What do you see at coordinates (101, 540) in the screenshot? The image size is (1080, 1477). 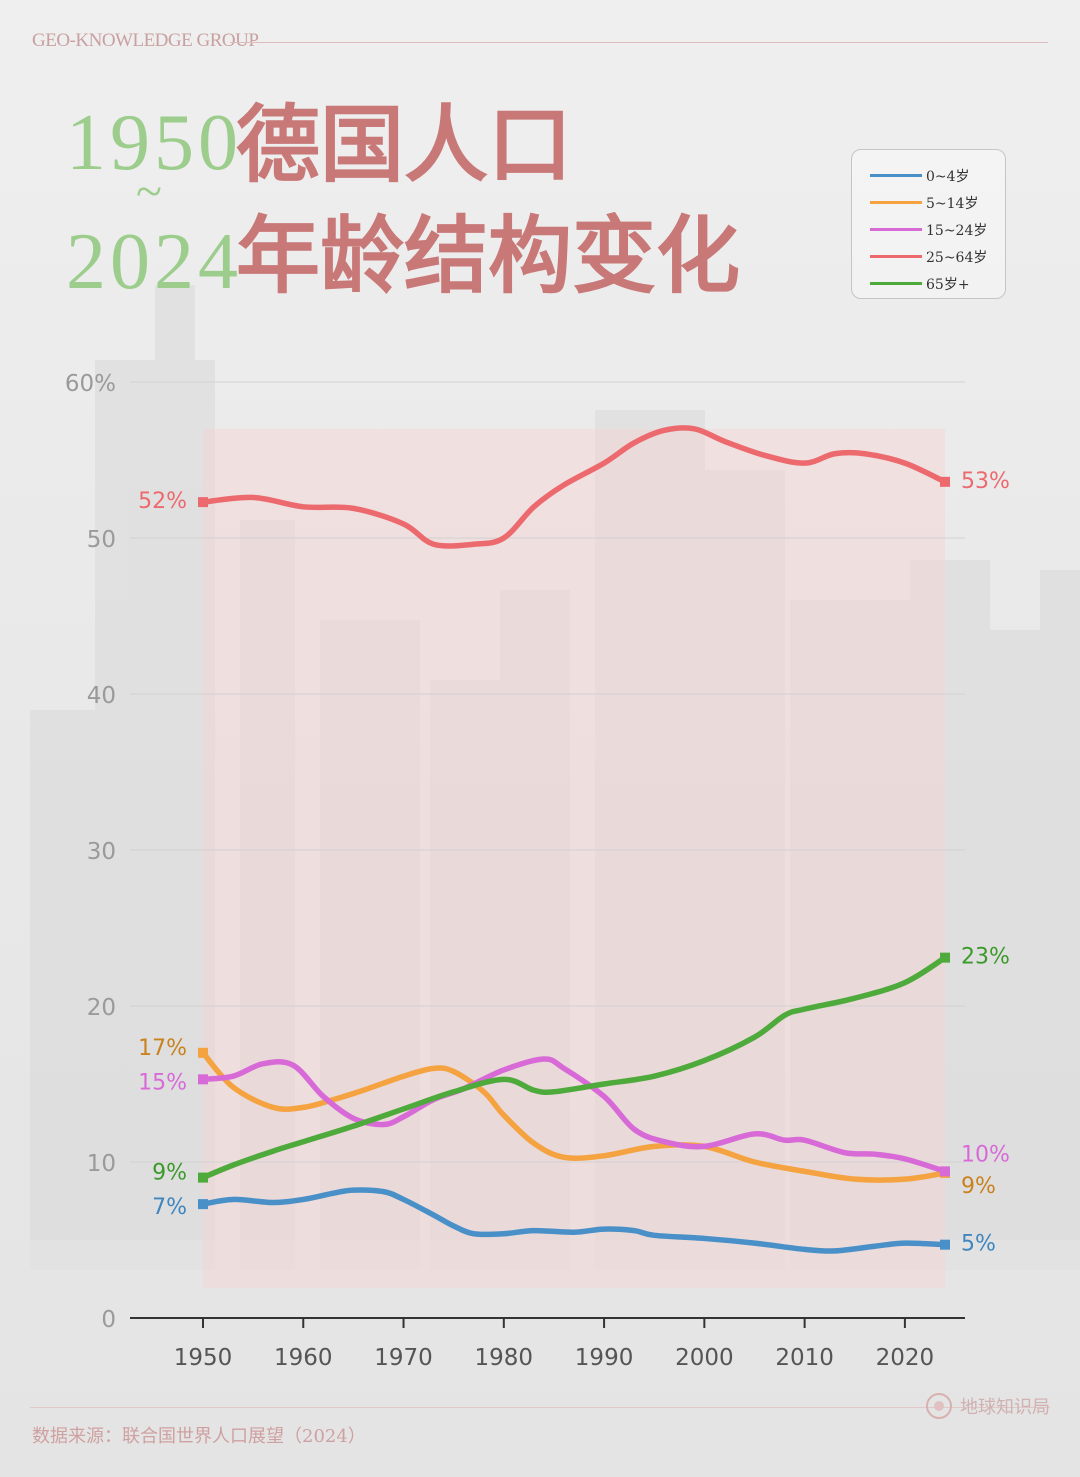 I see `y-tick-label: 50` at bounding box center [101, 540].